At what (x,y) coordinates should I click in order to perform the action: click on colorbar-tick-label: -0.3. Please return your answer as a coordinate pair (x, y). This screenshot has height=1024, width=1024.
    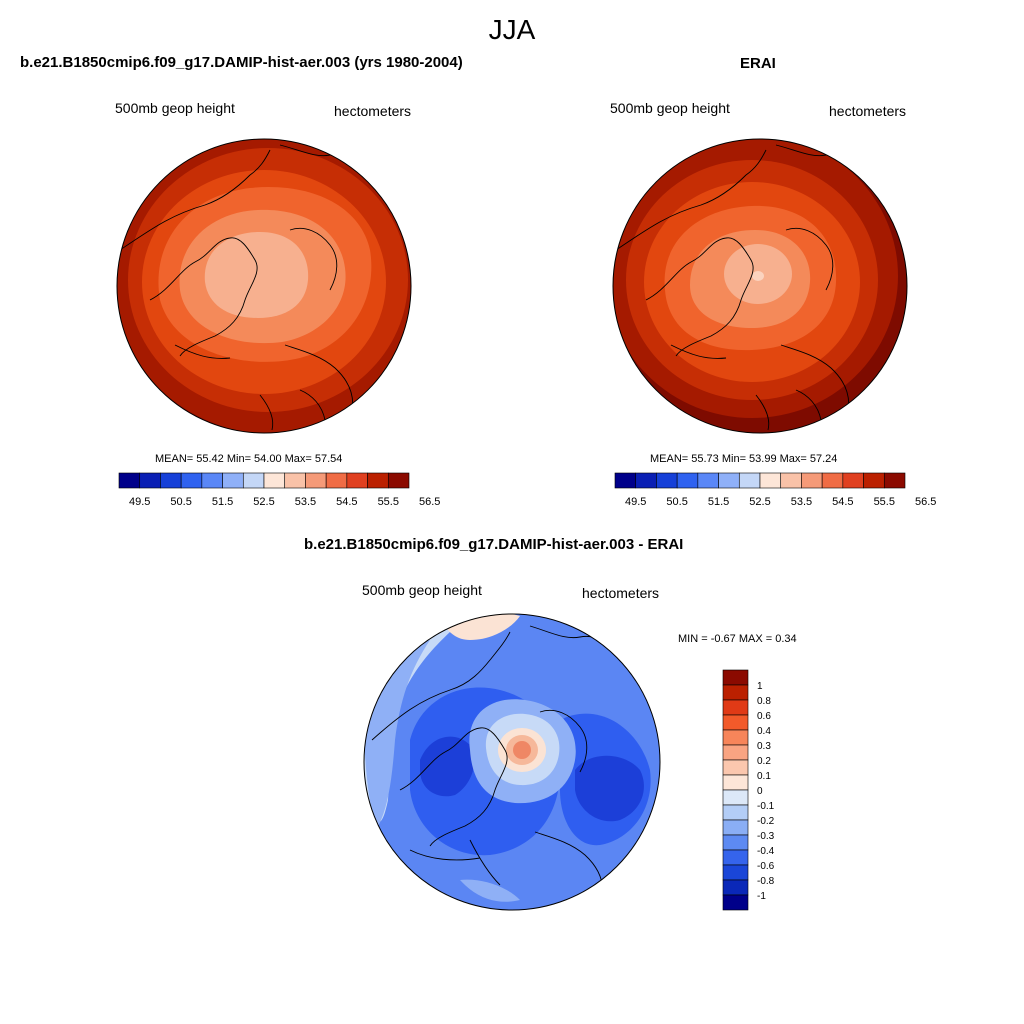
    Looking at the image, I should click on (766, 836).